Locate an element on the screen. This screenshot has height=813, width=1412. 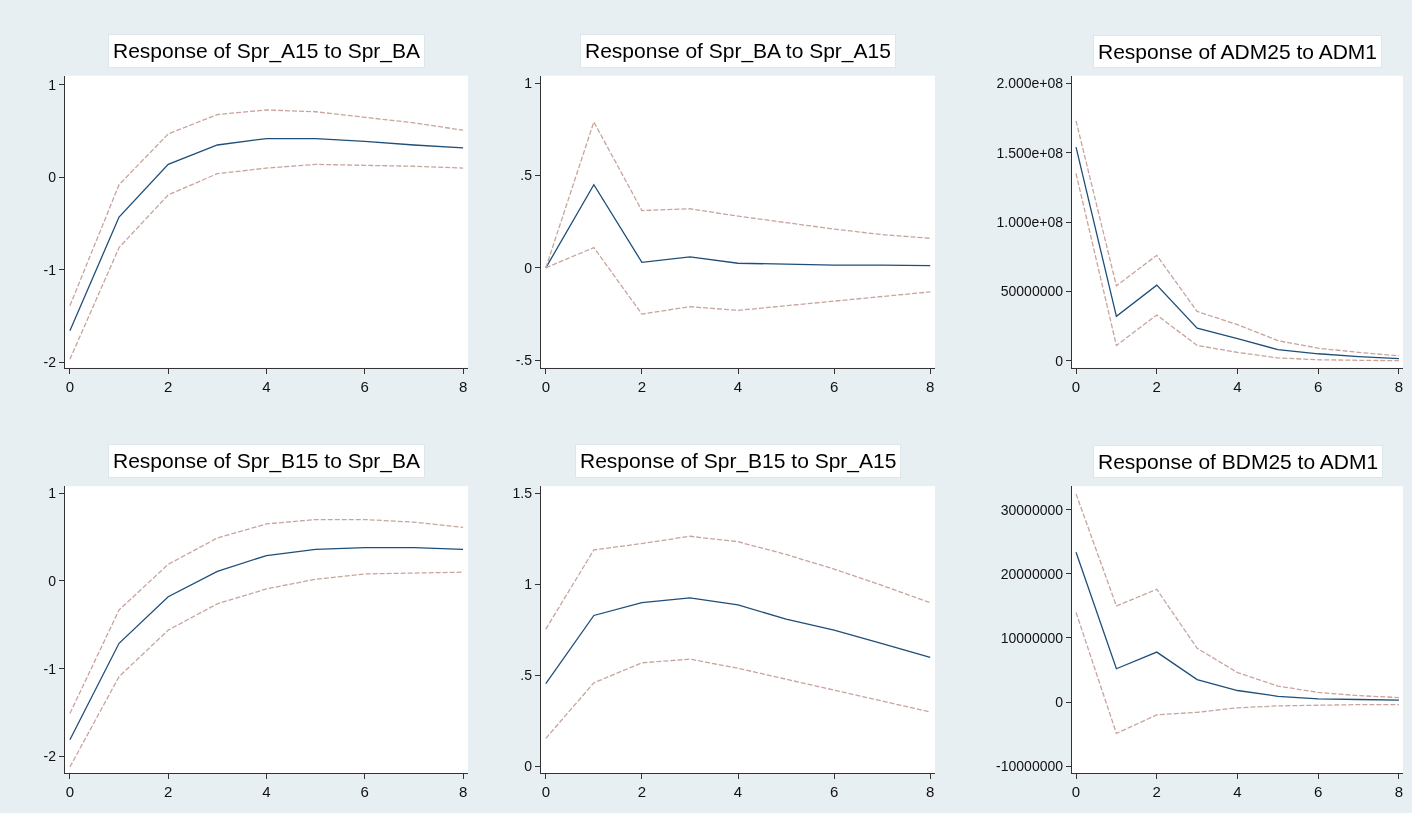
y-tick-label: 10000000 is located at coordinates (1032, 637).